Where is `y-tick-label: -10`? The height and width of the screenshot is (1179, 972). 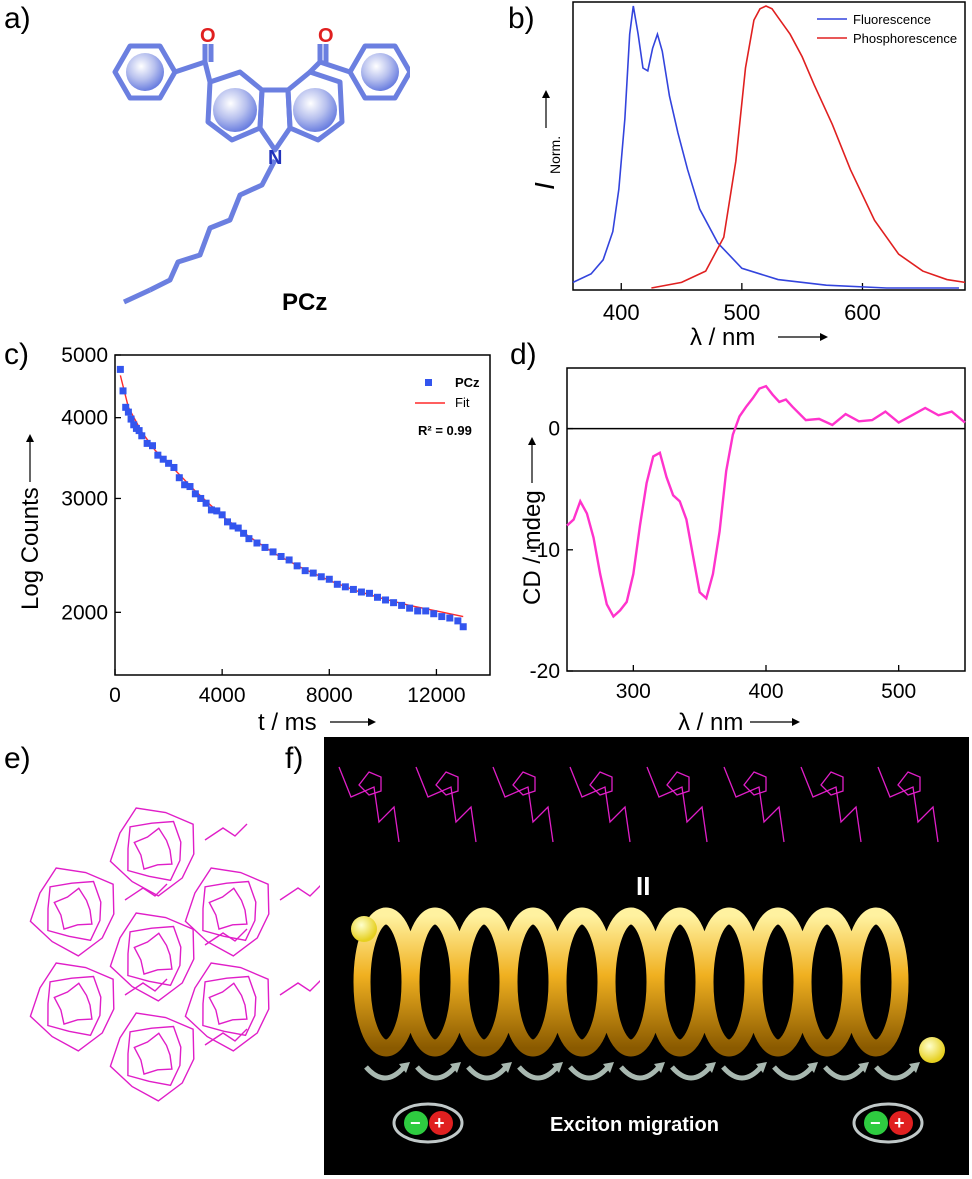 y-tick-label: -10 is located at coordinates (545, 550).